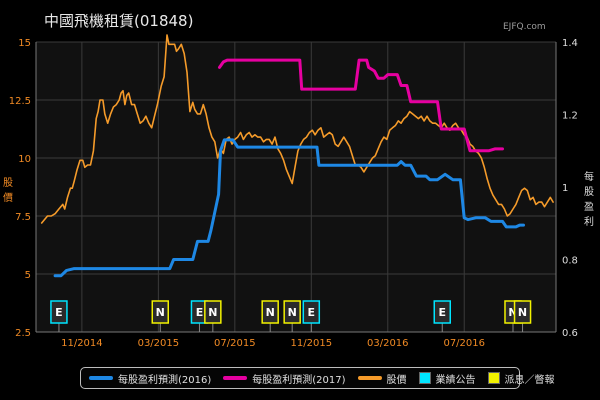 This screenshot has height=400, width=600. What do you see at coordinates (570, 333) in the screenshot?
I see `right-tick-label: 0.6` at bounding box center [570, 333].